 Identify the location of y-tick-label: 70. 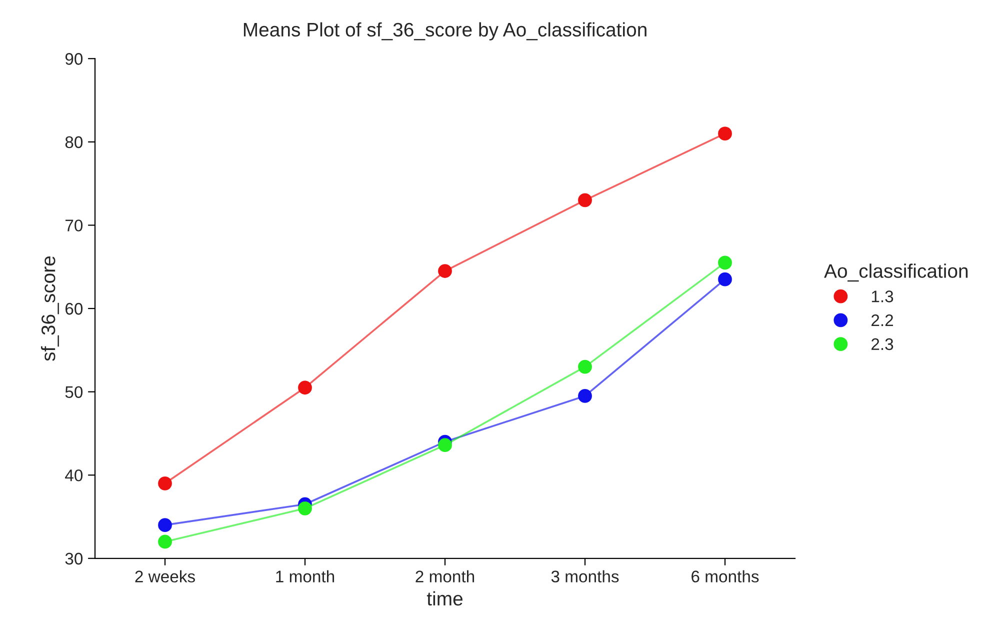
(74, 226).